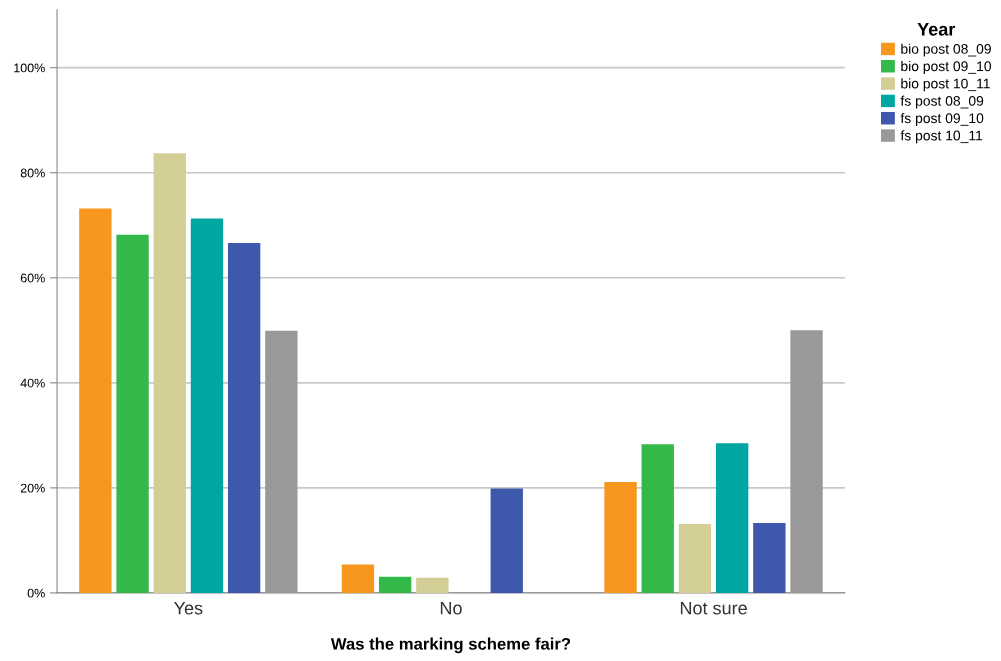 The height and width of the screenshot is (661, 1001). I want to click on legend-label: fs post 08_09, so click(942, 102).